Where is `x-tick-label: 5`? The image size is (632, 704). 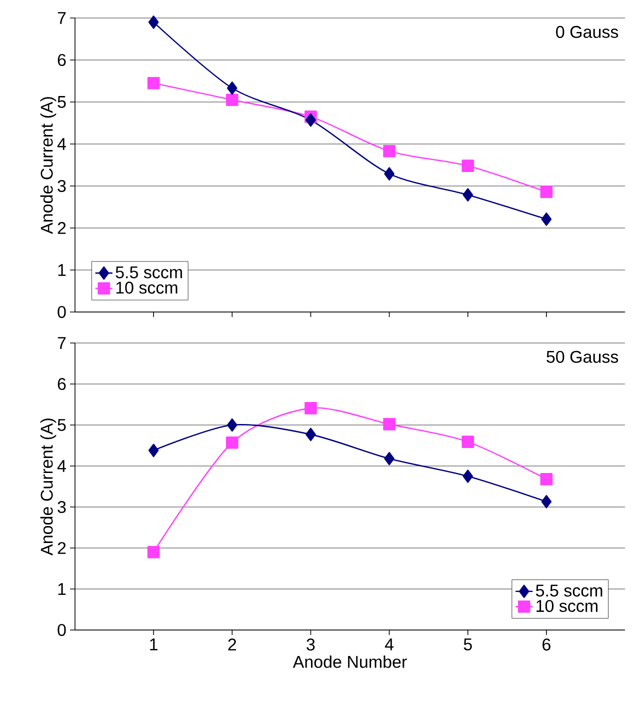 x-tick-label: 5 is located at coordinates (468, 644).